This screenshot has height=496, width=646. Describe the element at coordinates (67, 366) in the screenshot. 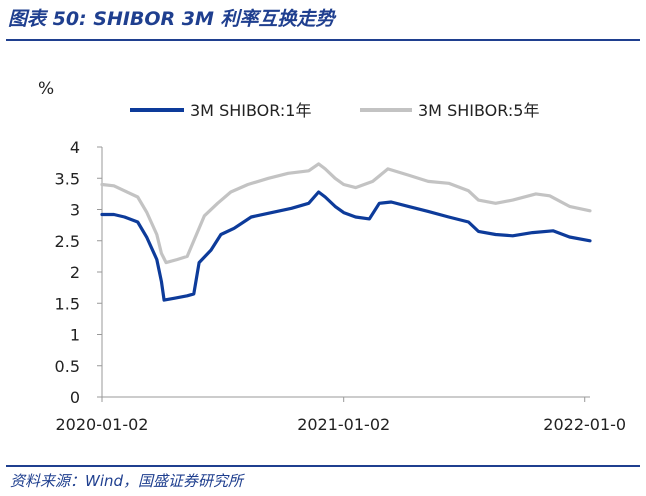

I see `y-tick-label: 0.5` at that location.